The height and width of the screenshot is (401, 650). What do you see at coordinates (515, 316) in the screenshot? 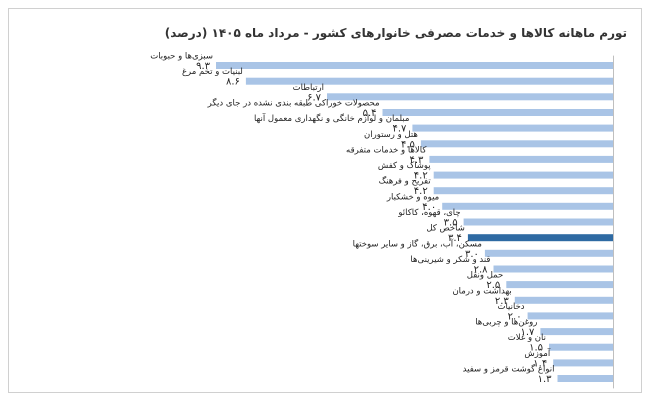
I see `value-label: ۲.۰` at bounding box center [515, 316].